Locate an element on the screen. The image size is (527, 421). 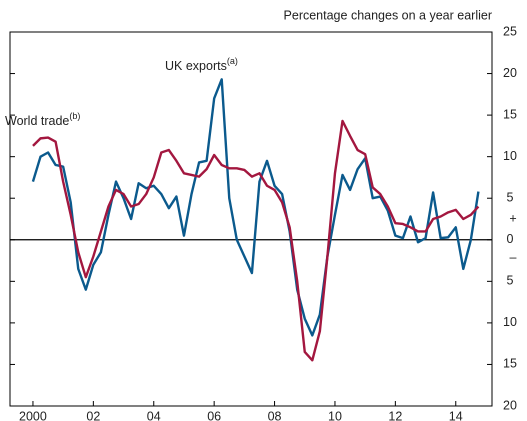
y-tick-label: 0 is located at coordinates (510, 239).